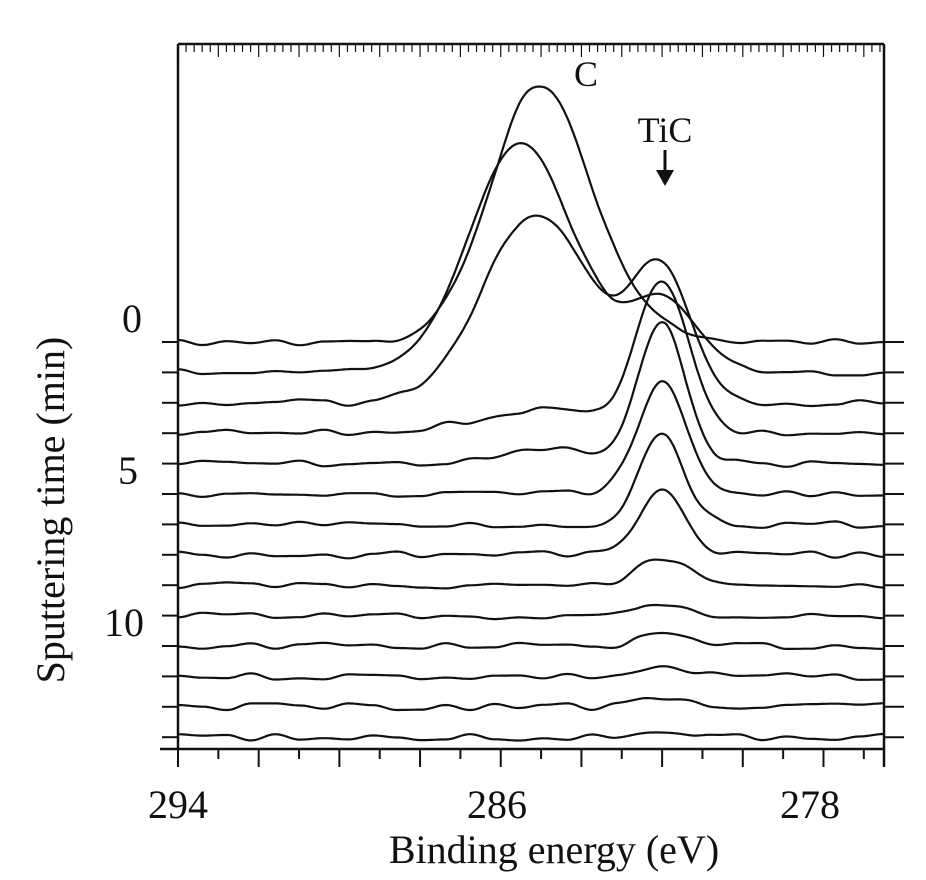  What do you see at coordinates (124, 622) in the screenshot?
I see `y-tick-label-10: 10` at bounding box center [124, 622].